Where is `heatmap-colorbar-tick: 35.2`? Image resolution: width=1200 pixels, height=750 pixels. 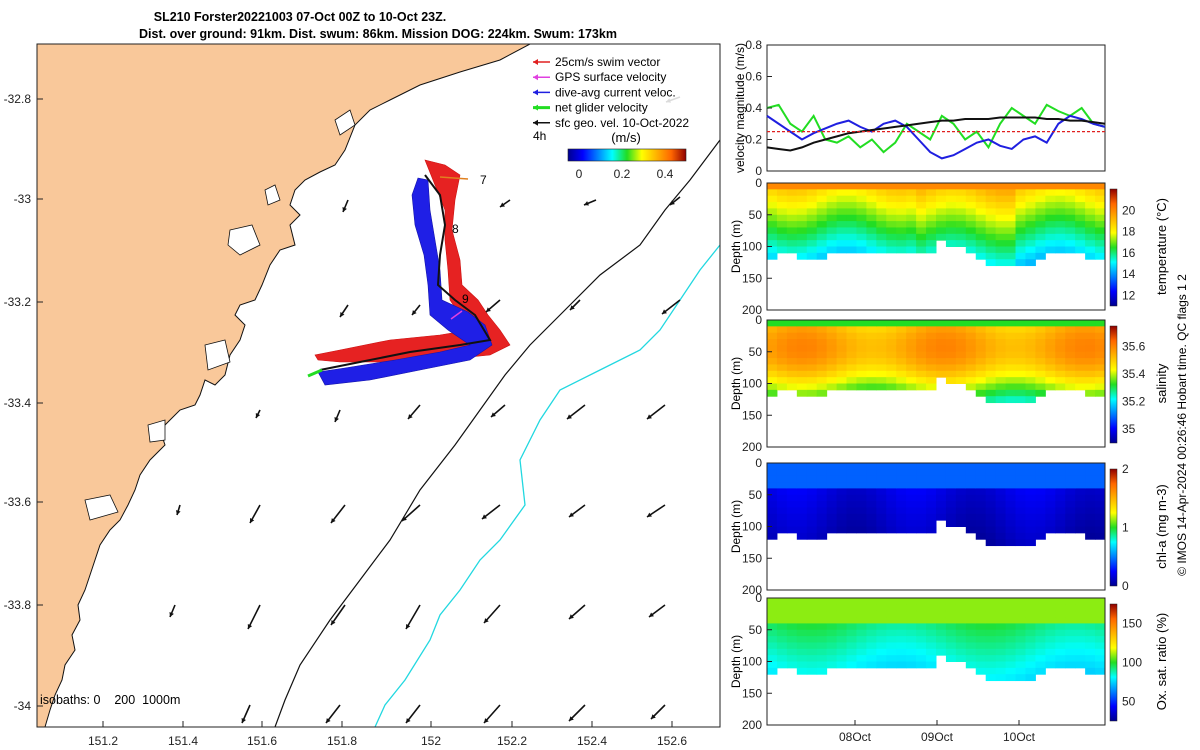
heatmap-colorbar-tick: 35.2 is located at coordinates (1134, 402).